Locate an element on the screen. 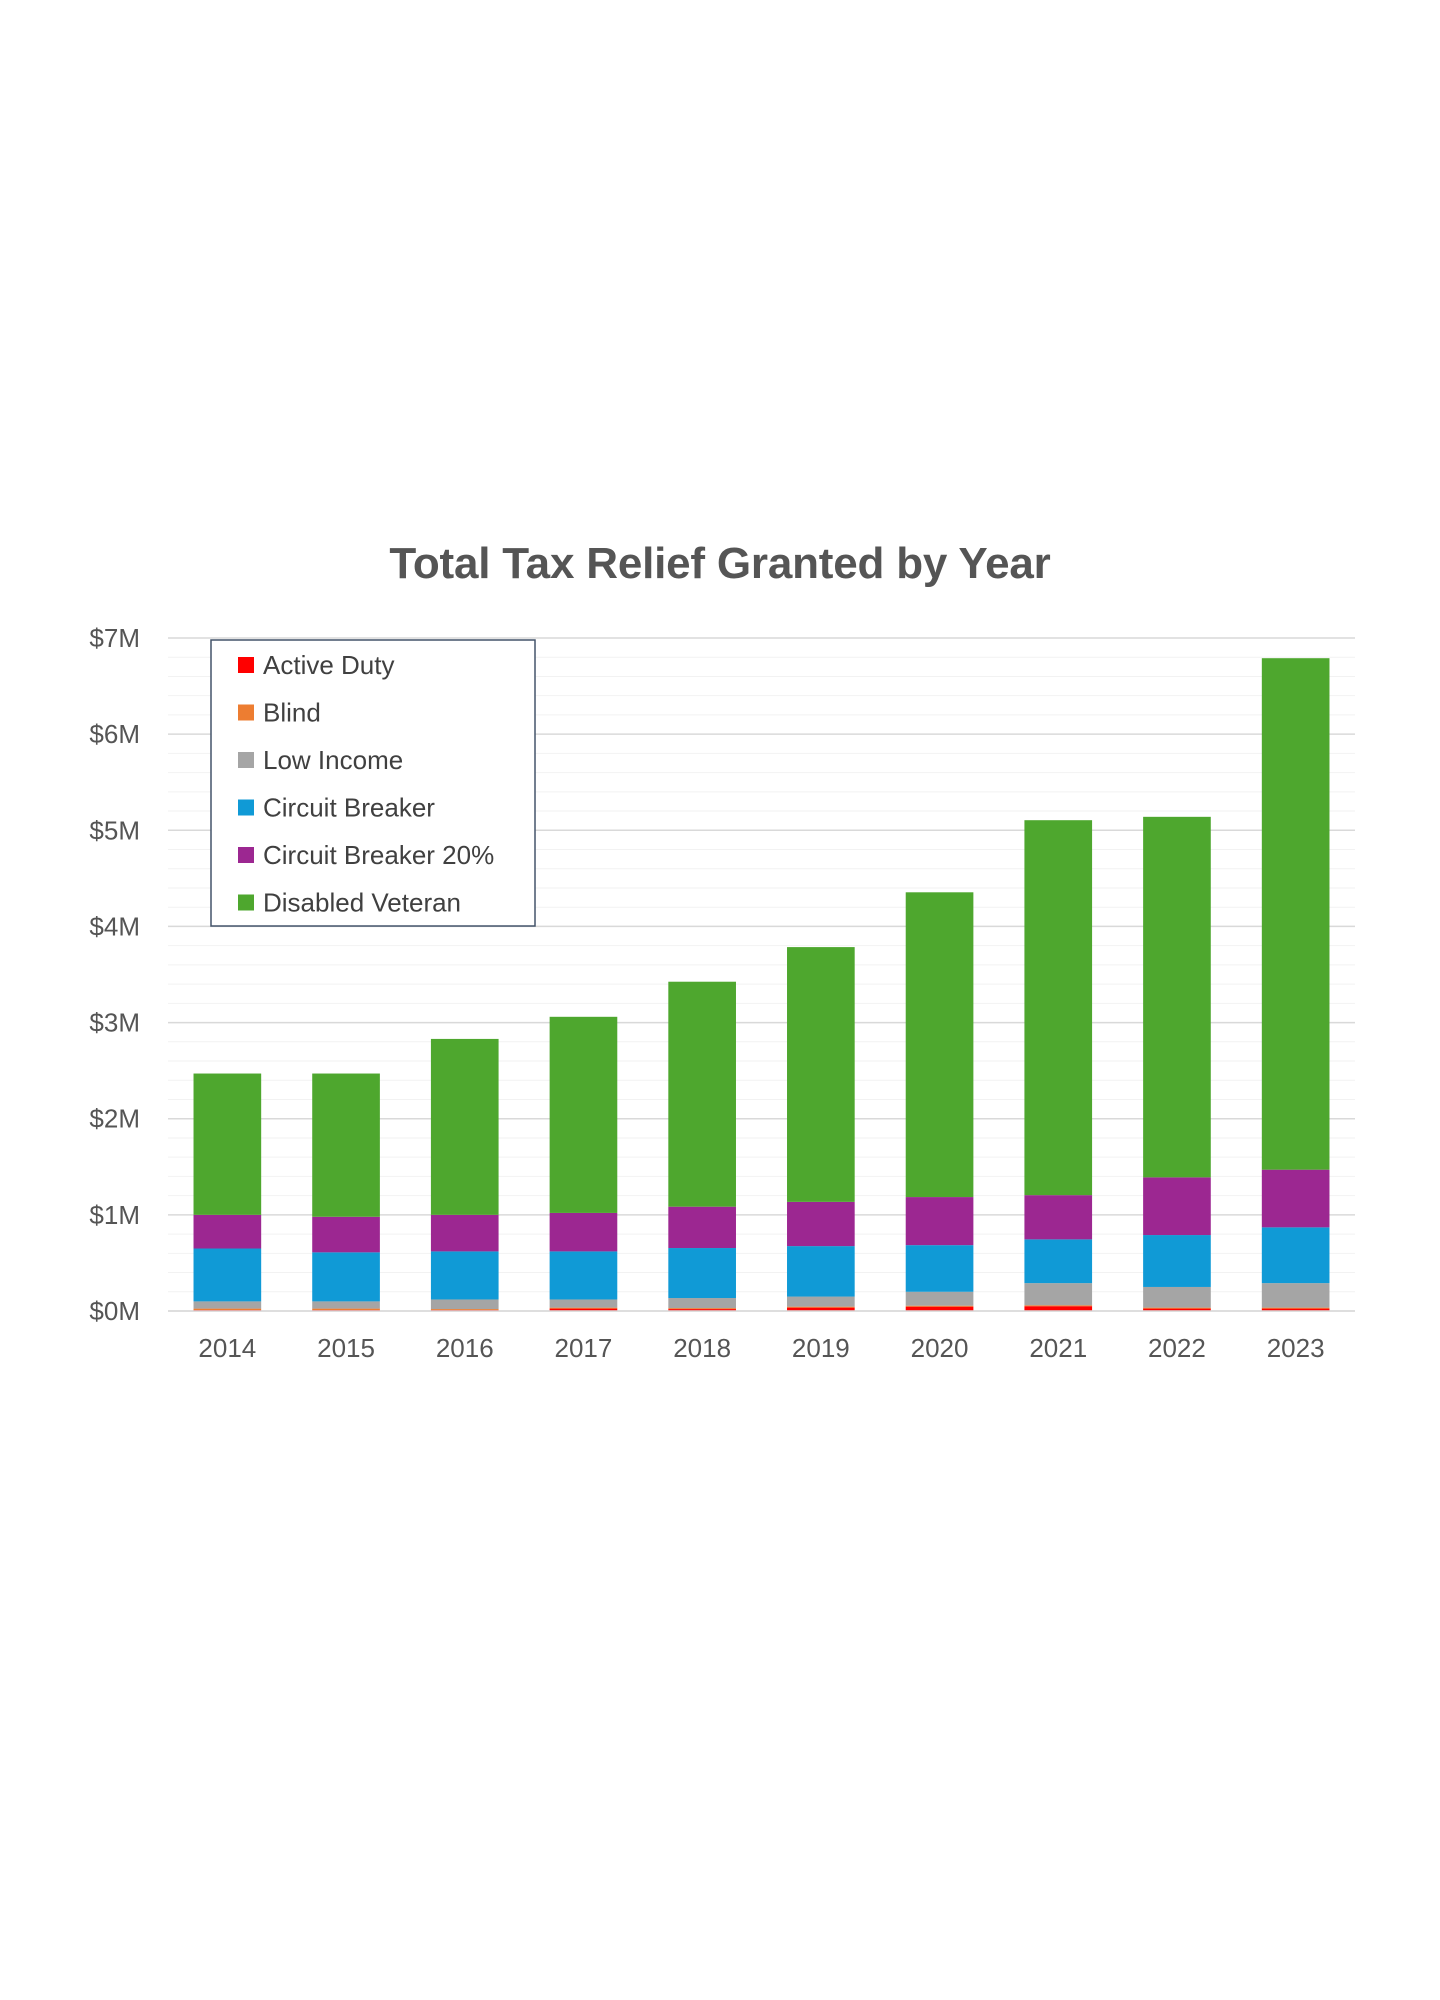 The image size is (1440, 2000). bar-stack-2018 is located at coordinates (702, 1146).